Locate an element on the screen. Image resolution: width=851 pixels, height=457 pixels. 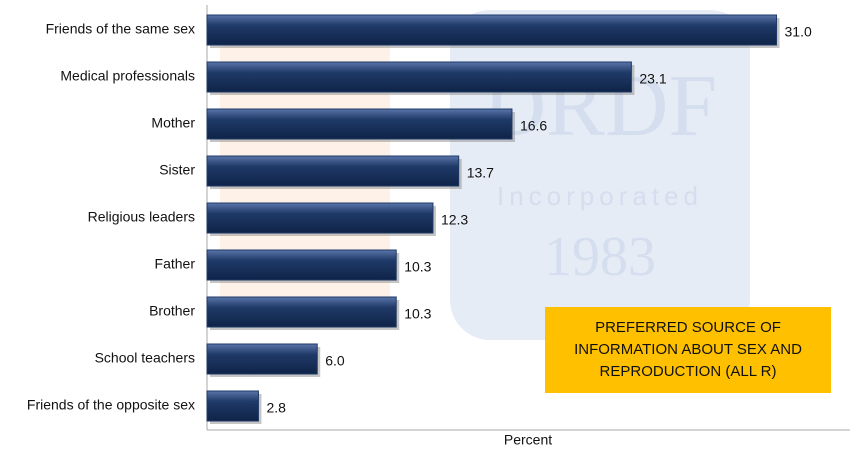
value-label: 2.8 is located at coordinates (276, 408).